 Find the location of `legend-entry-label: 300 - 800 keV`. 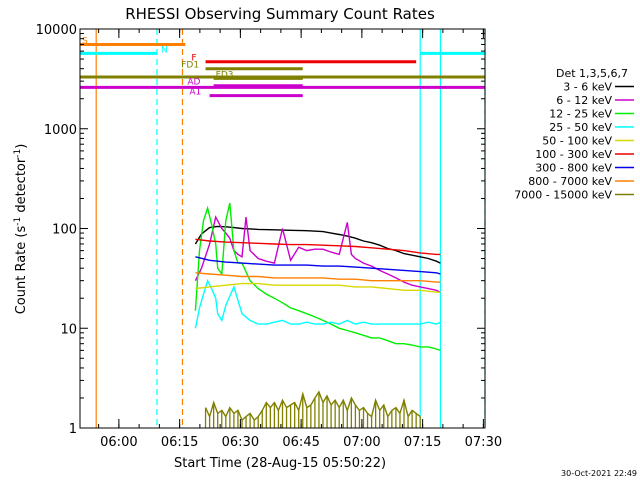

legend-entry-label: 300 - 800 keV is located at coordinates (573, 168).